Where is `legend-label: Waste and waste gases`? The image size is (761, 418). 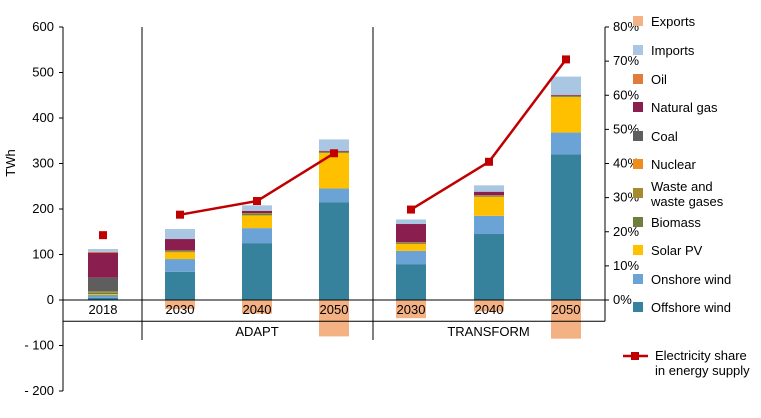
legend-label: Waste and waste gases is located at coordinates (687, 194).